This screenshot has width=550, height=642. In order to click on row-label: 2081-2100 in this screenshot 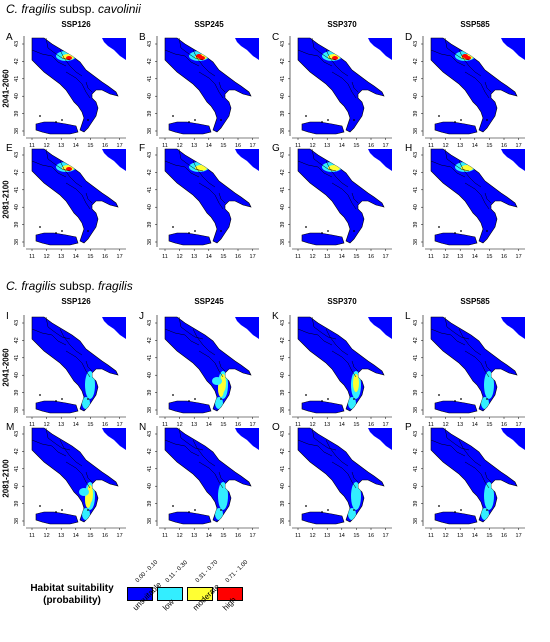, I will do `click(6, 199)`.